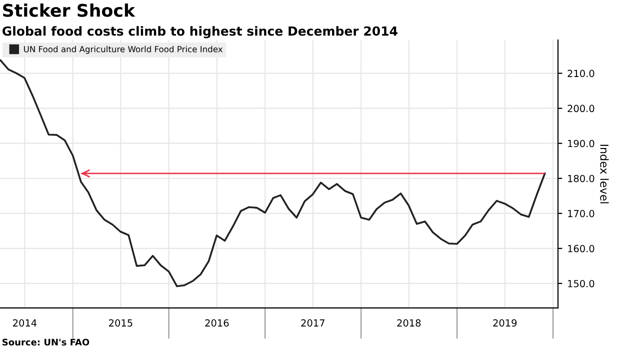 Image resolution: width=620 pixels, height=348 pixels. Describe the element at coordinates (409, 323) in the screenshot. I see `x-tick-label: 2018` at that location.